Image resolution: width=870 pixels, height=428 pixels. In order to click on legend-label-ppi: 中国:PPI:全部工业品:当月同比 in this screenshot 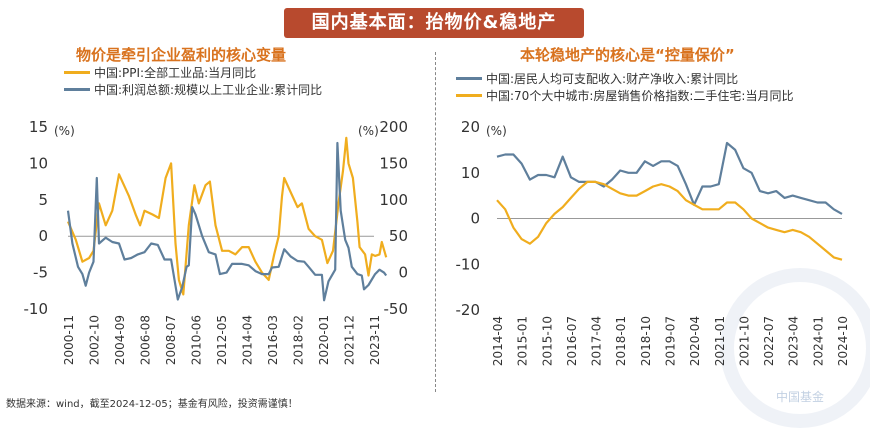, I will do `click(175, 73)`.